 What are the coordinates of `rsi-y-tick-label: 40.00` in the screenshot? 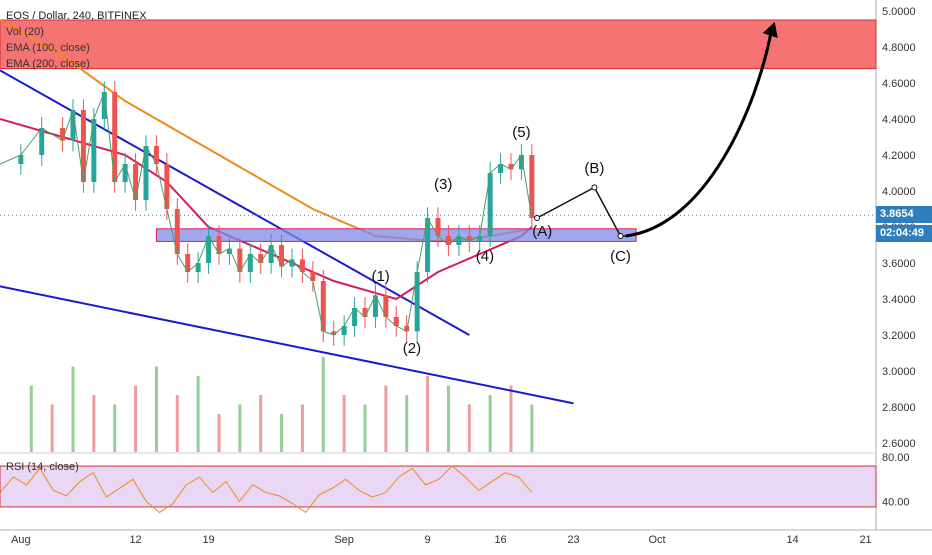 It's located at (896, 502).